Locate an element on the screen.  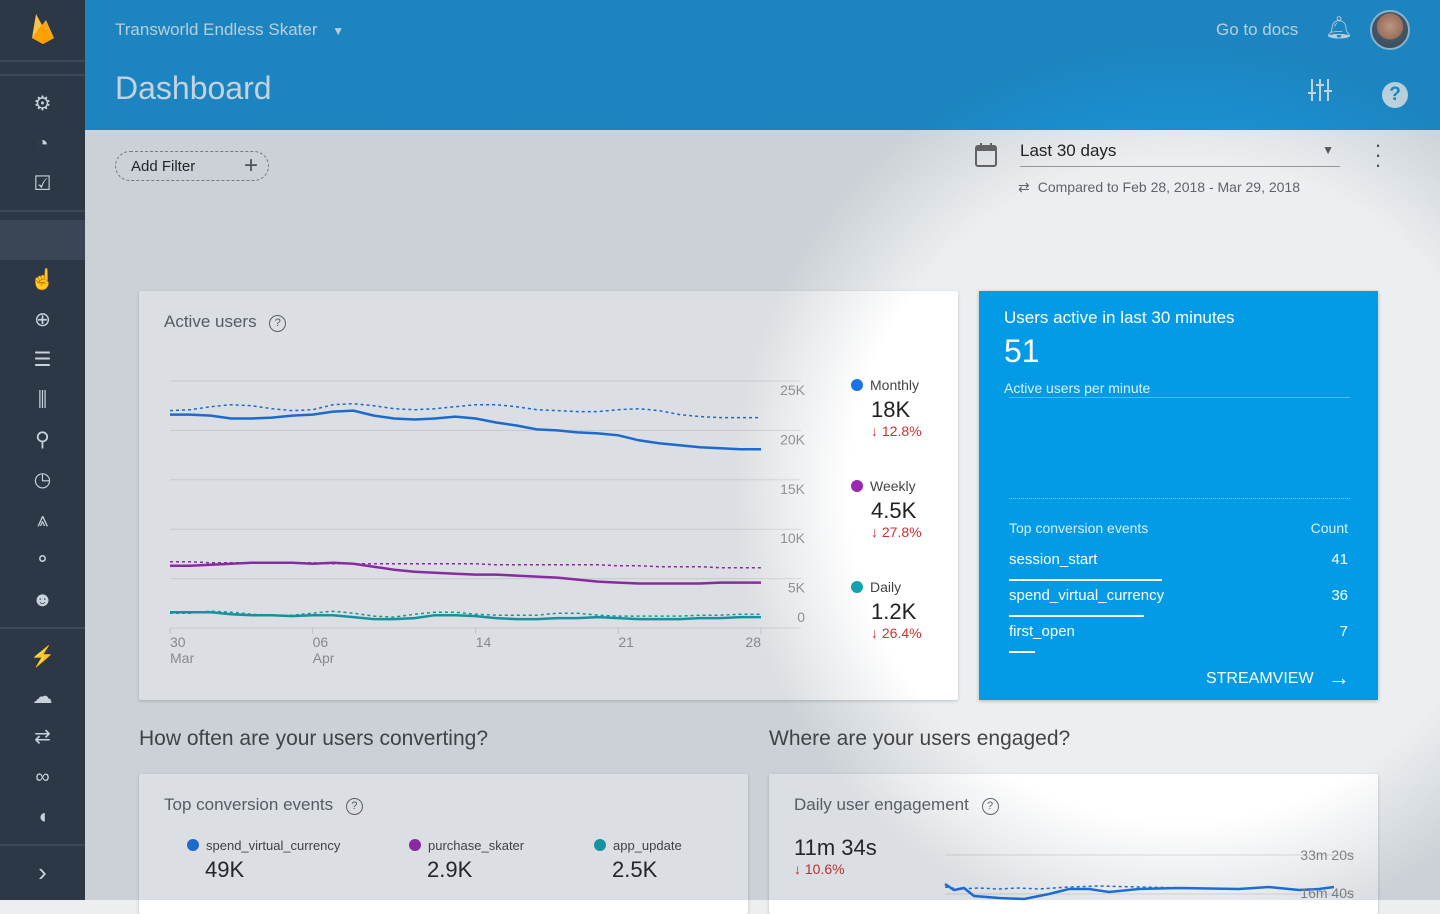
avatar is located at coordinates (1390, 30).